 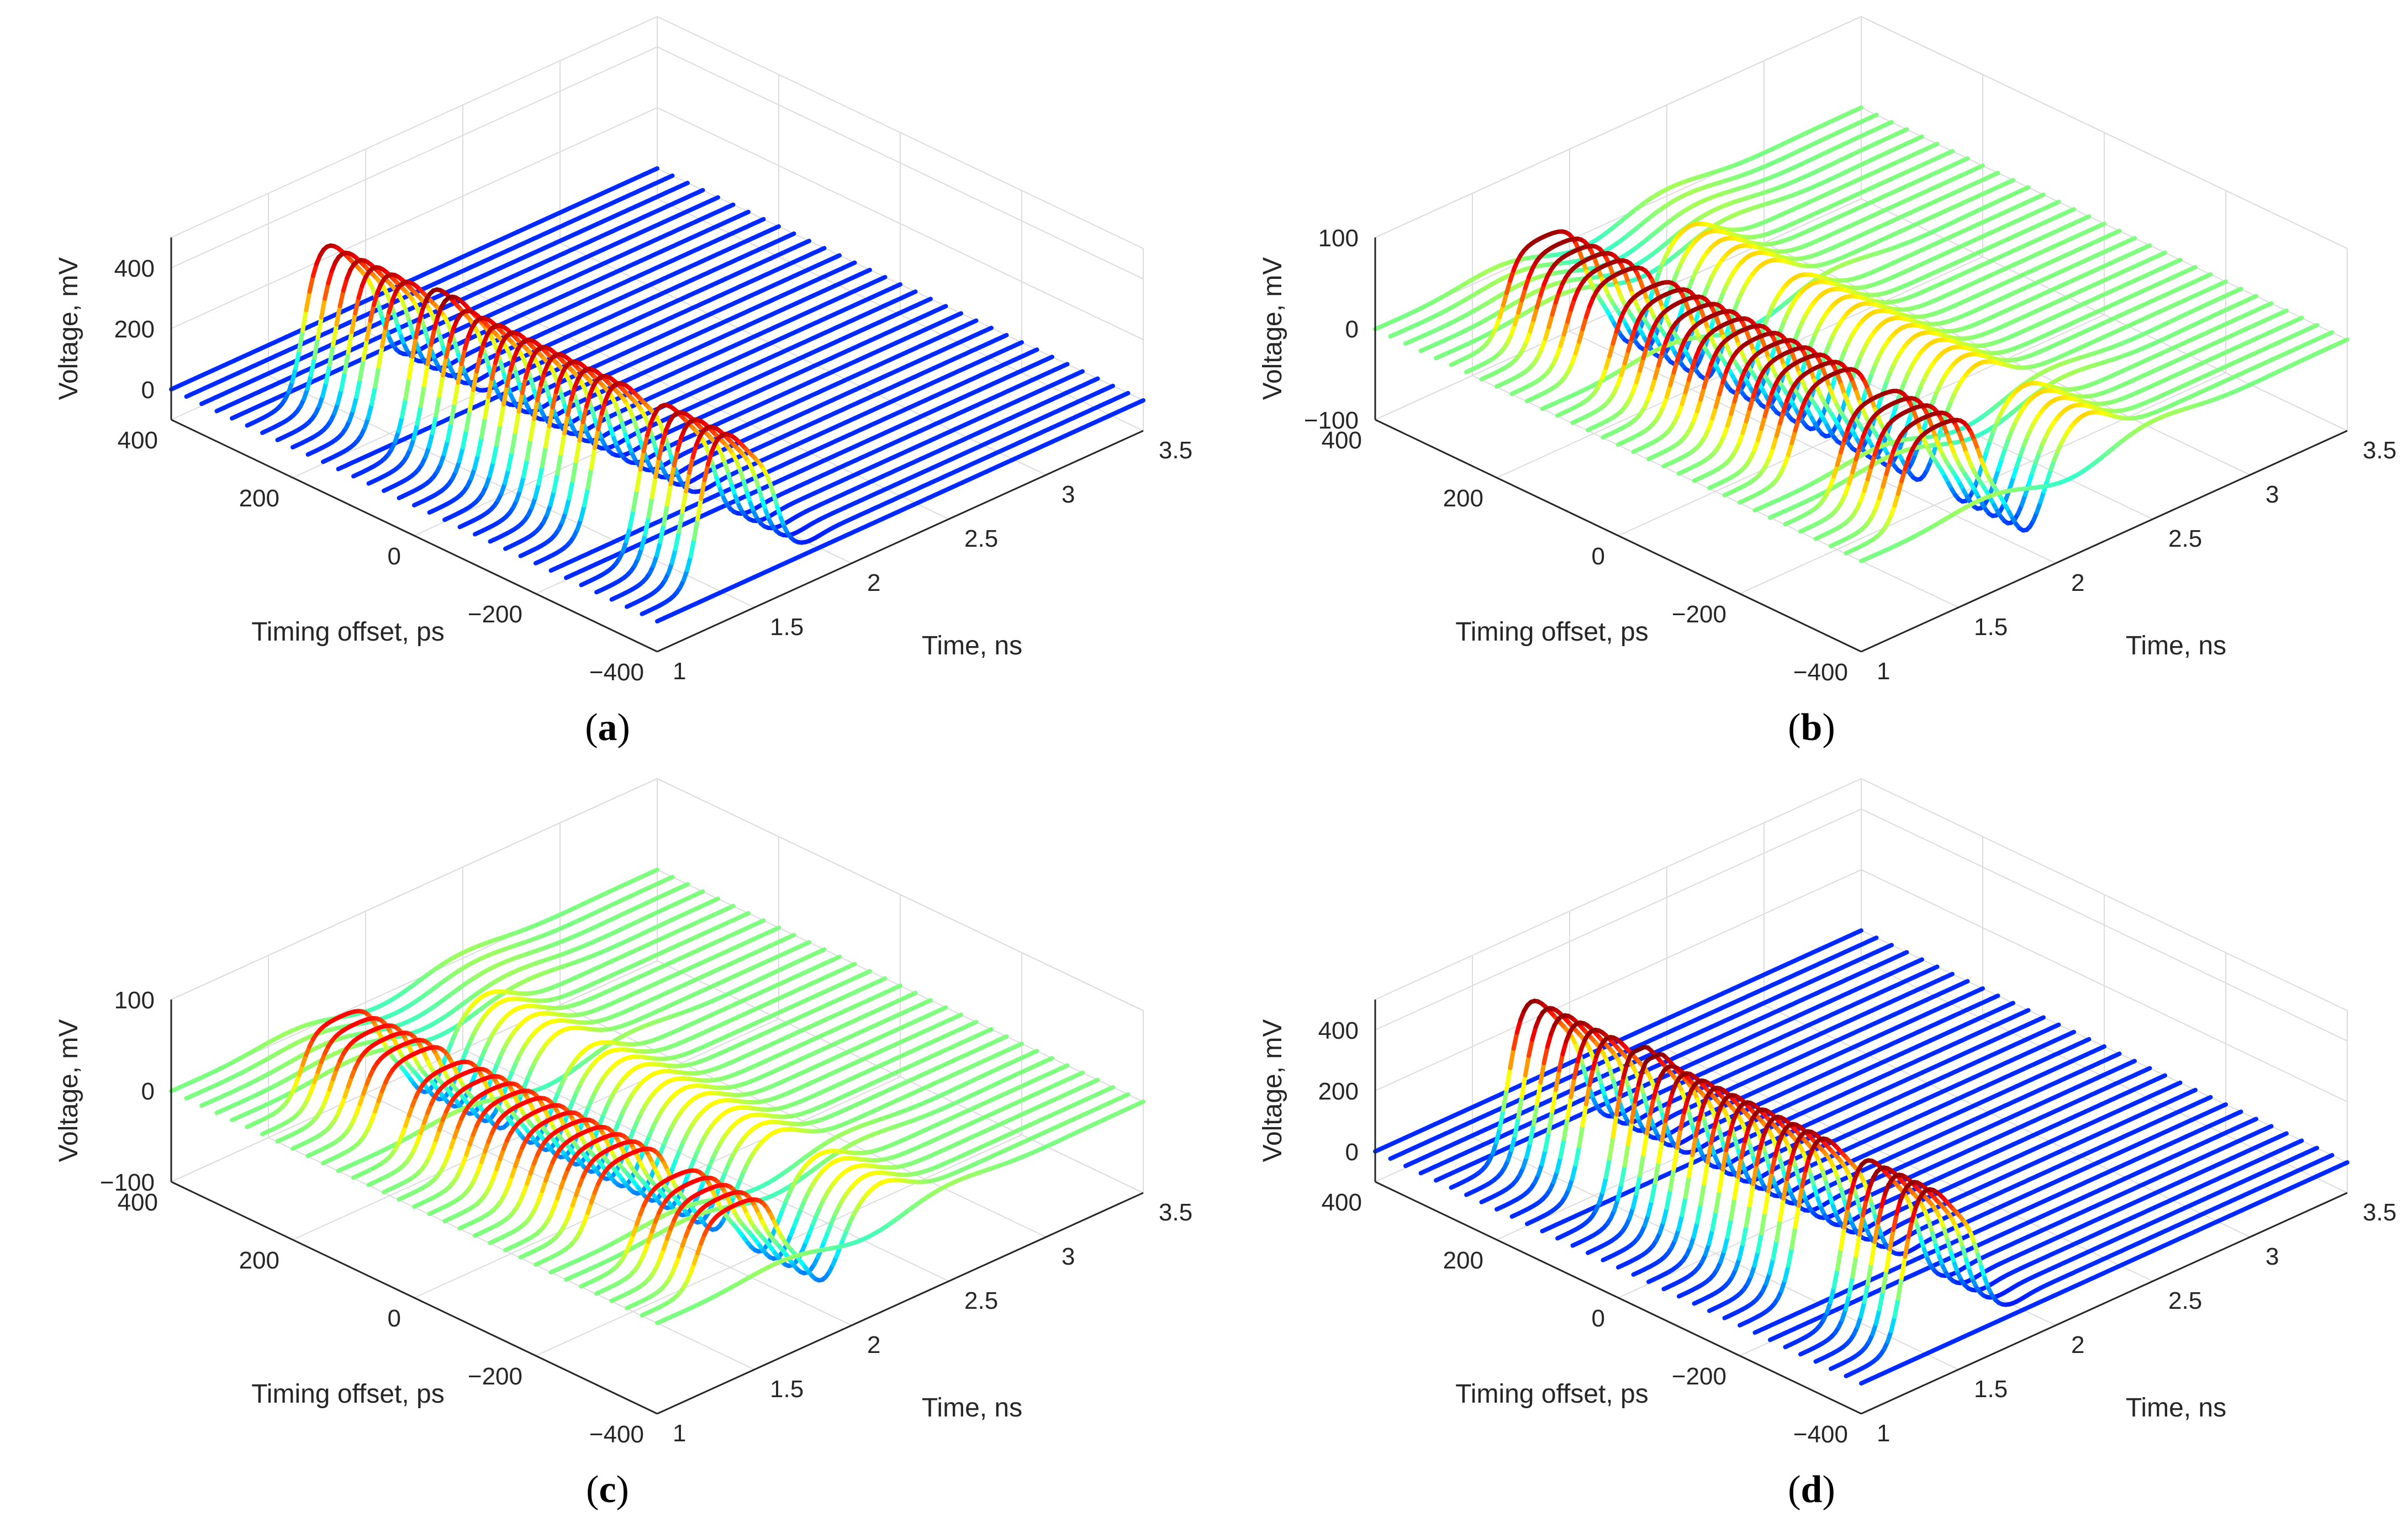 I want to click on grid-line, so click(x=657, y=223).